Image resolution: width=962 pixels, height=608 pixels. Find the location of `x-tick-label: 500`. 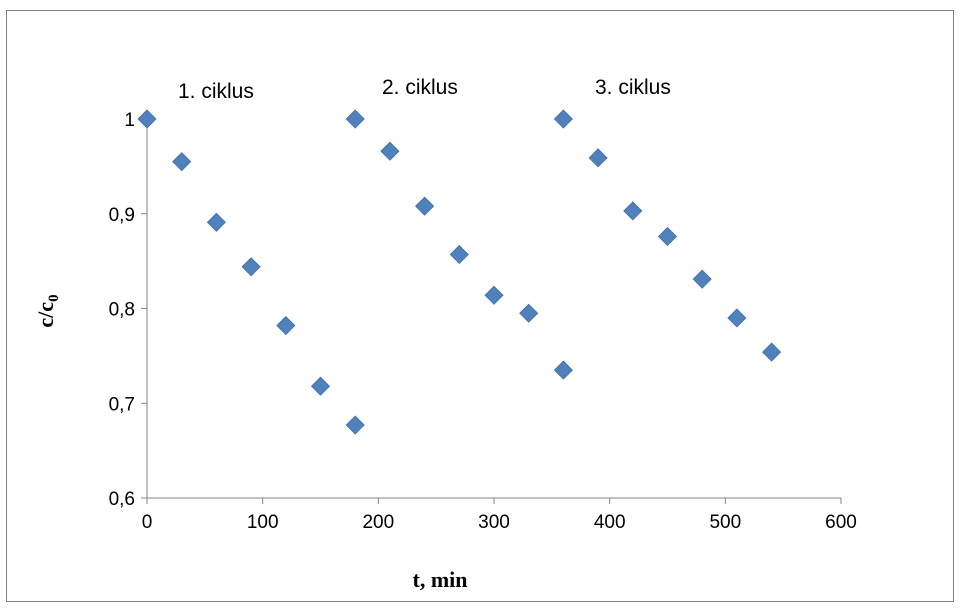

x-tick-label: 500 is located at coordinates (725, 522).